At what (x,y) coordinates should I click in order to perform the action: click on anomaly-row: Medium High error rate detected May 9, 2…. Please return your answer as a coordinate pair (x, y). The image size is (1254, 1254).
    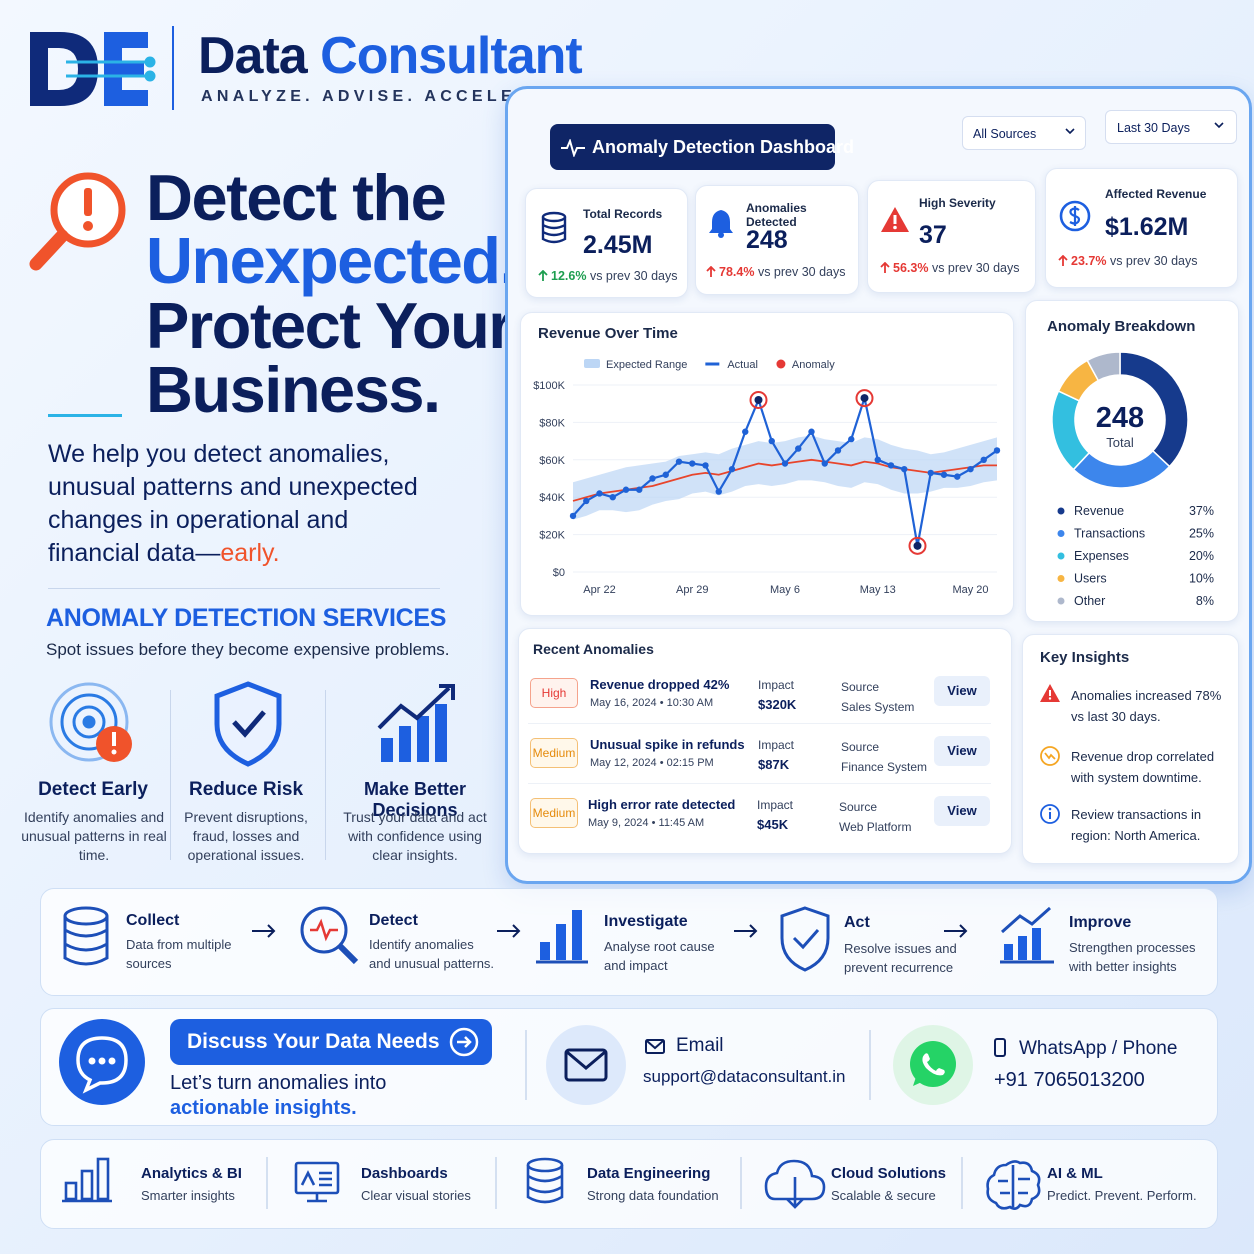
    Looking at the image, I should click on (759, 817).